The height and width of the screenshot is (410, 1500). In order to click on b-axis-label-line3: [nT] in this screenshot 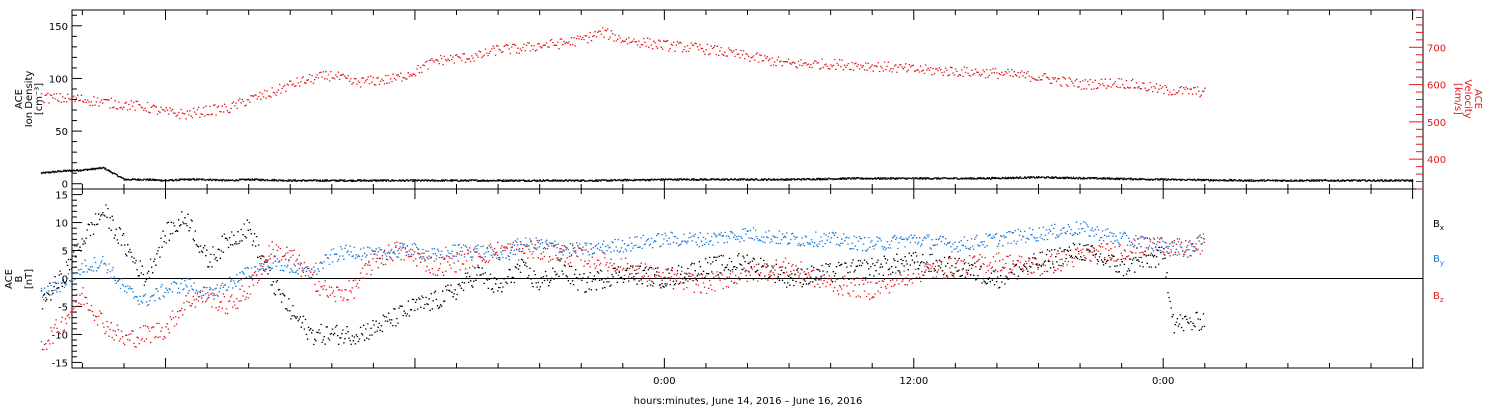, I will do `click(29, 279)`.